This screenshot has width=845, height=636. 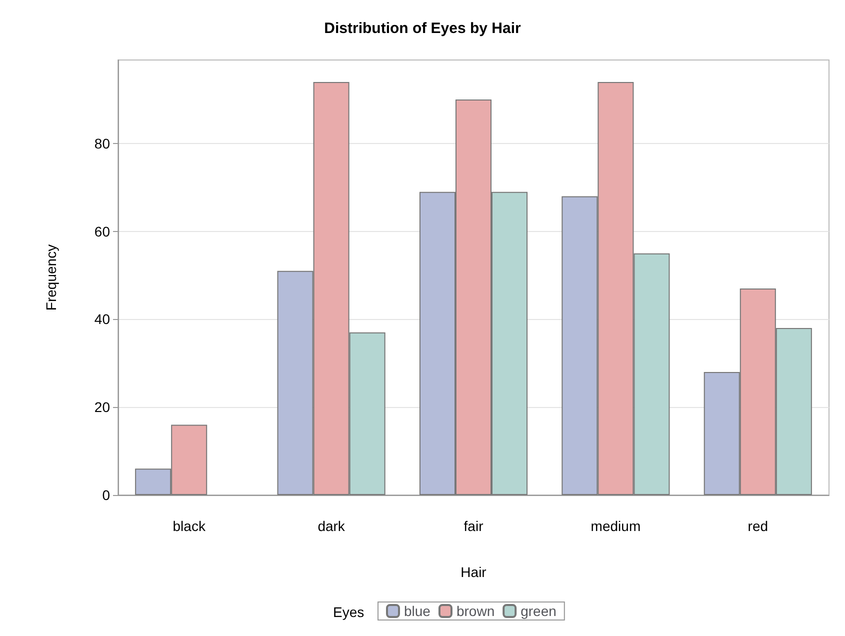 I want to click on y-axis-title: Frequency, so click(x=51, y=277).